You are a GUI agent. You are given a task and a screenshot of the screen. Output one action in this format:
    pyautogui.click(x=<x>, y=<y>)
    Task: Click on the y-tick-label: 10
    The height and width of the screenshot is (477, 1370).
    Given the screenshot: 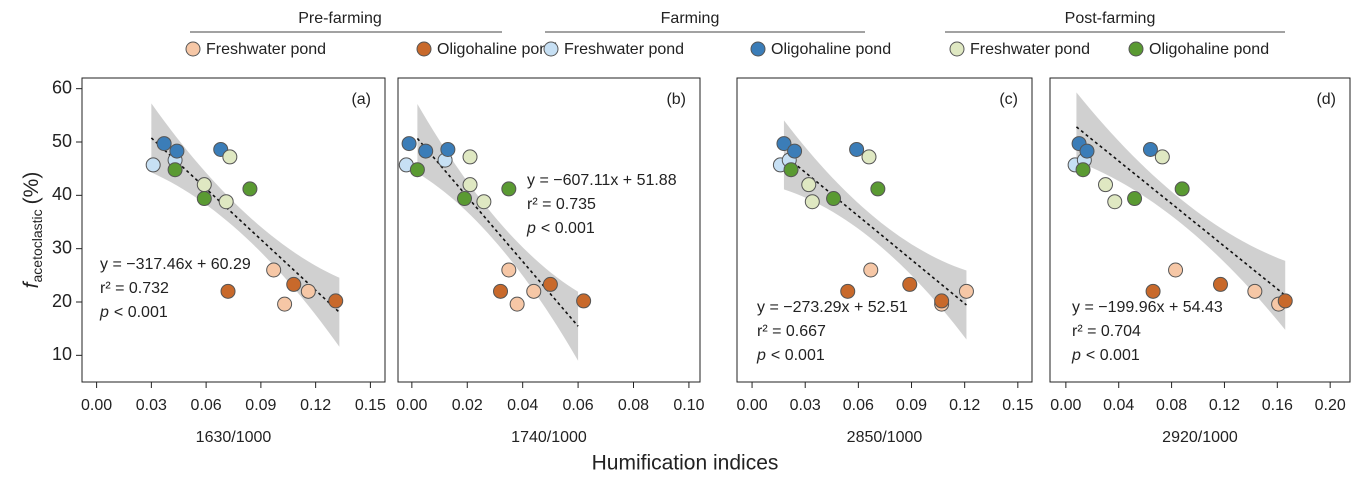 What is the action you would take?
    pyautogui.click(x=62, y=354)
    